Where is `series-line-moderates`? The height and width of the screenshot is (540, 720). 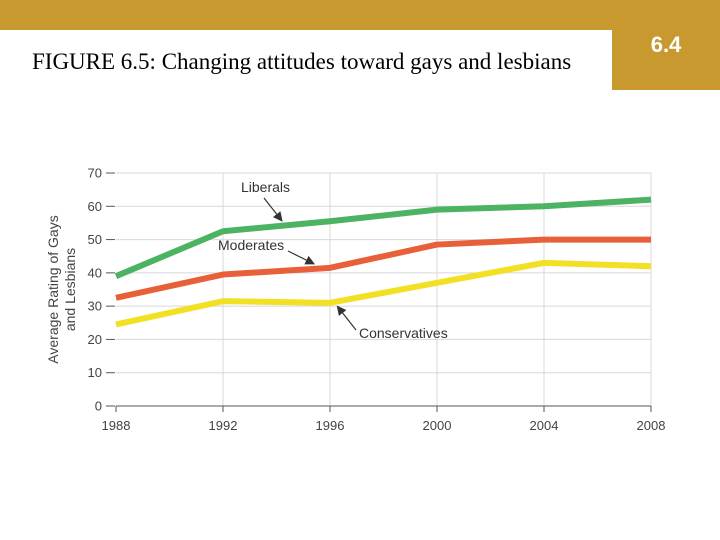 series-line-moderates is located at coordinates (383, 268).